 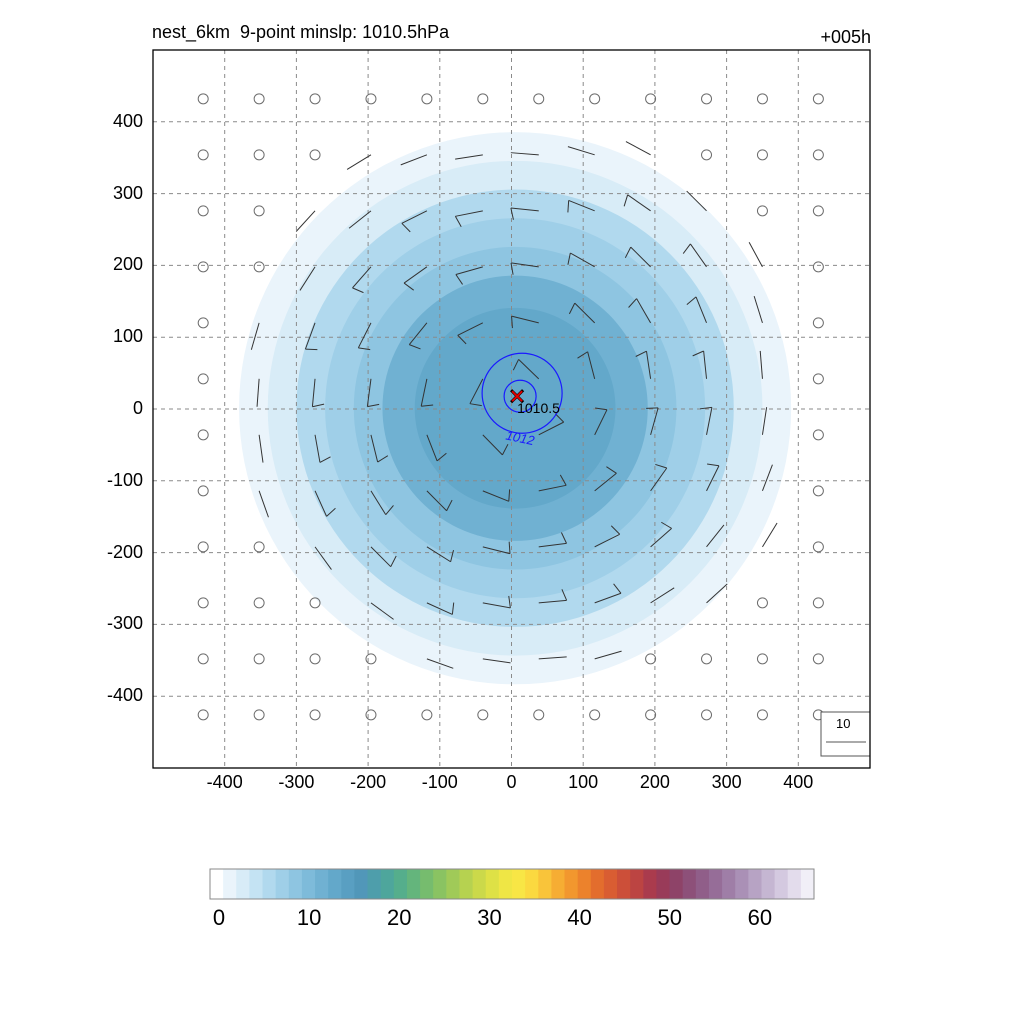 I want to click on y-tick-label: 0, so click(x=137, y=408).